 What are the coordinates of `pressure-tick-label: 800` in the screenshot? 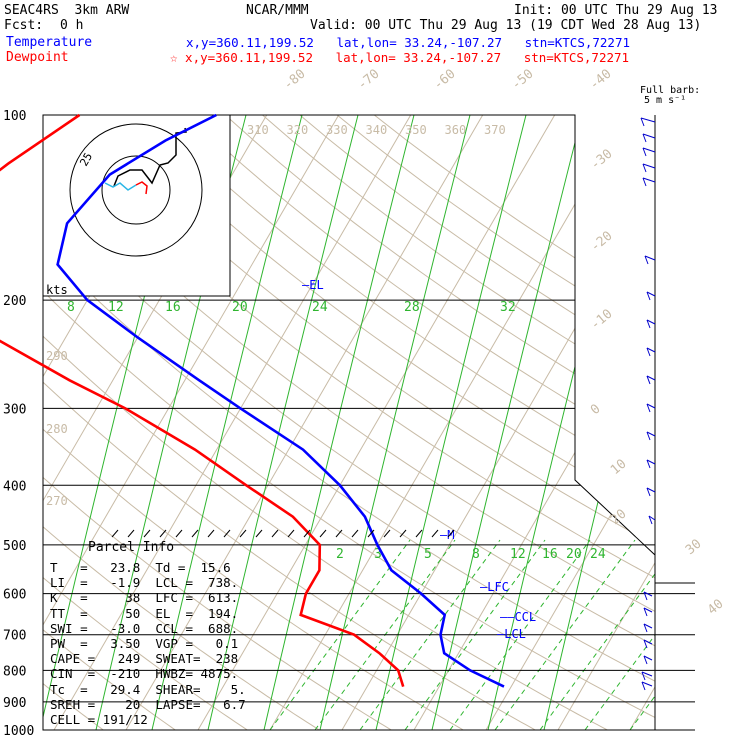 It's located at (14, 671).